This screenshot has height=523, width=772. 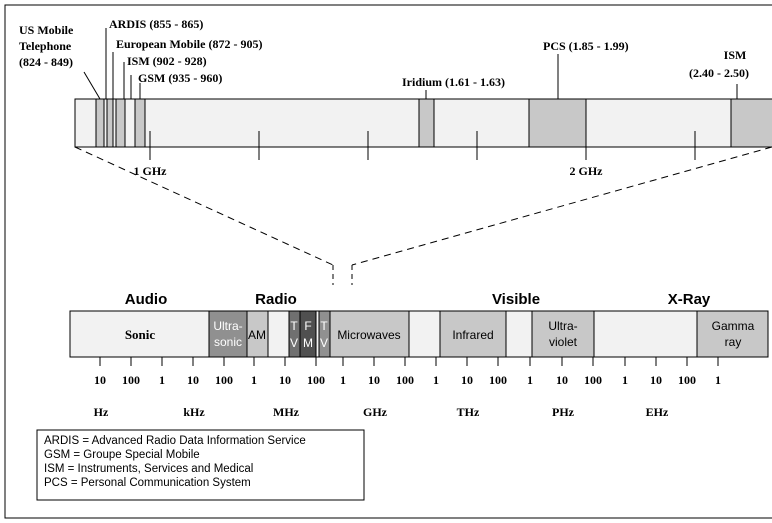 What do you see at coordinates (110, 123) in the screenshot?
I see `band-ardis` at bounding box center [110, 123].